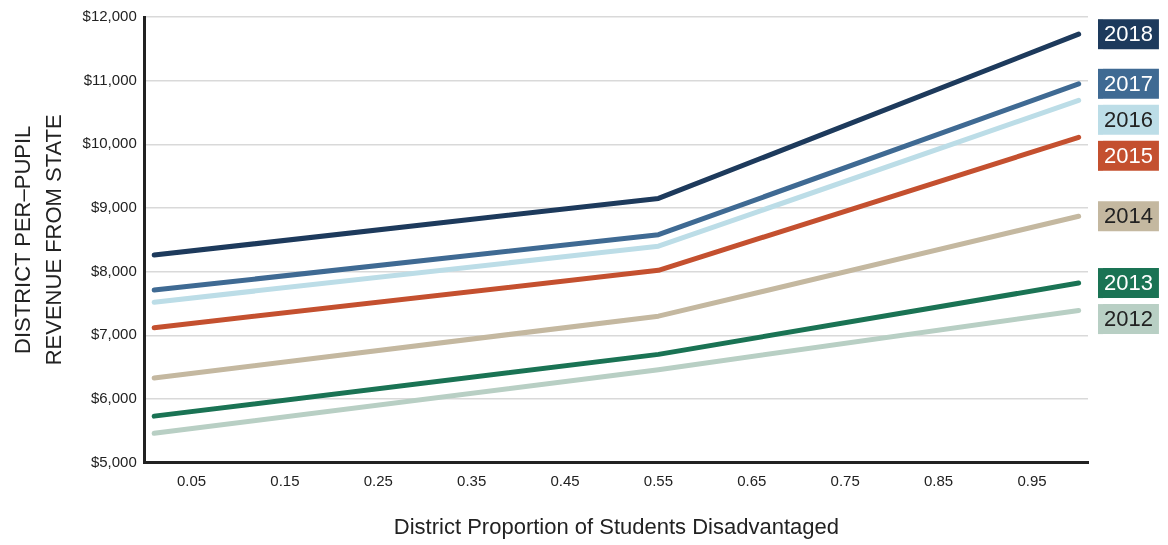 The width and height of the screenshot is (1168, 545). I want to click on x-tick-label: 0.75, so click(845, 480).